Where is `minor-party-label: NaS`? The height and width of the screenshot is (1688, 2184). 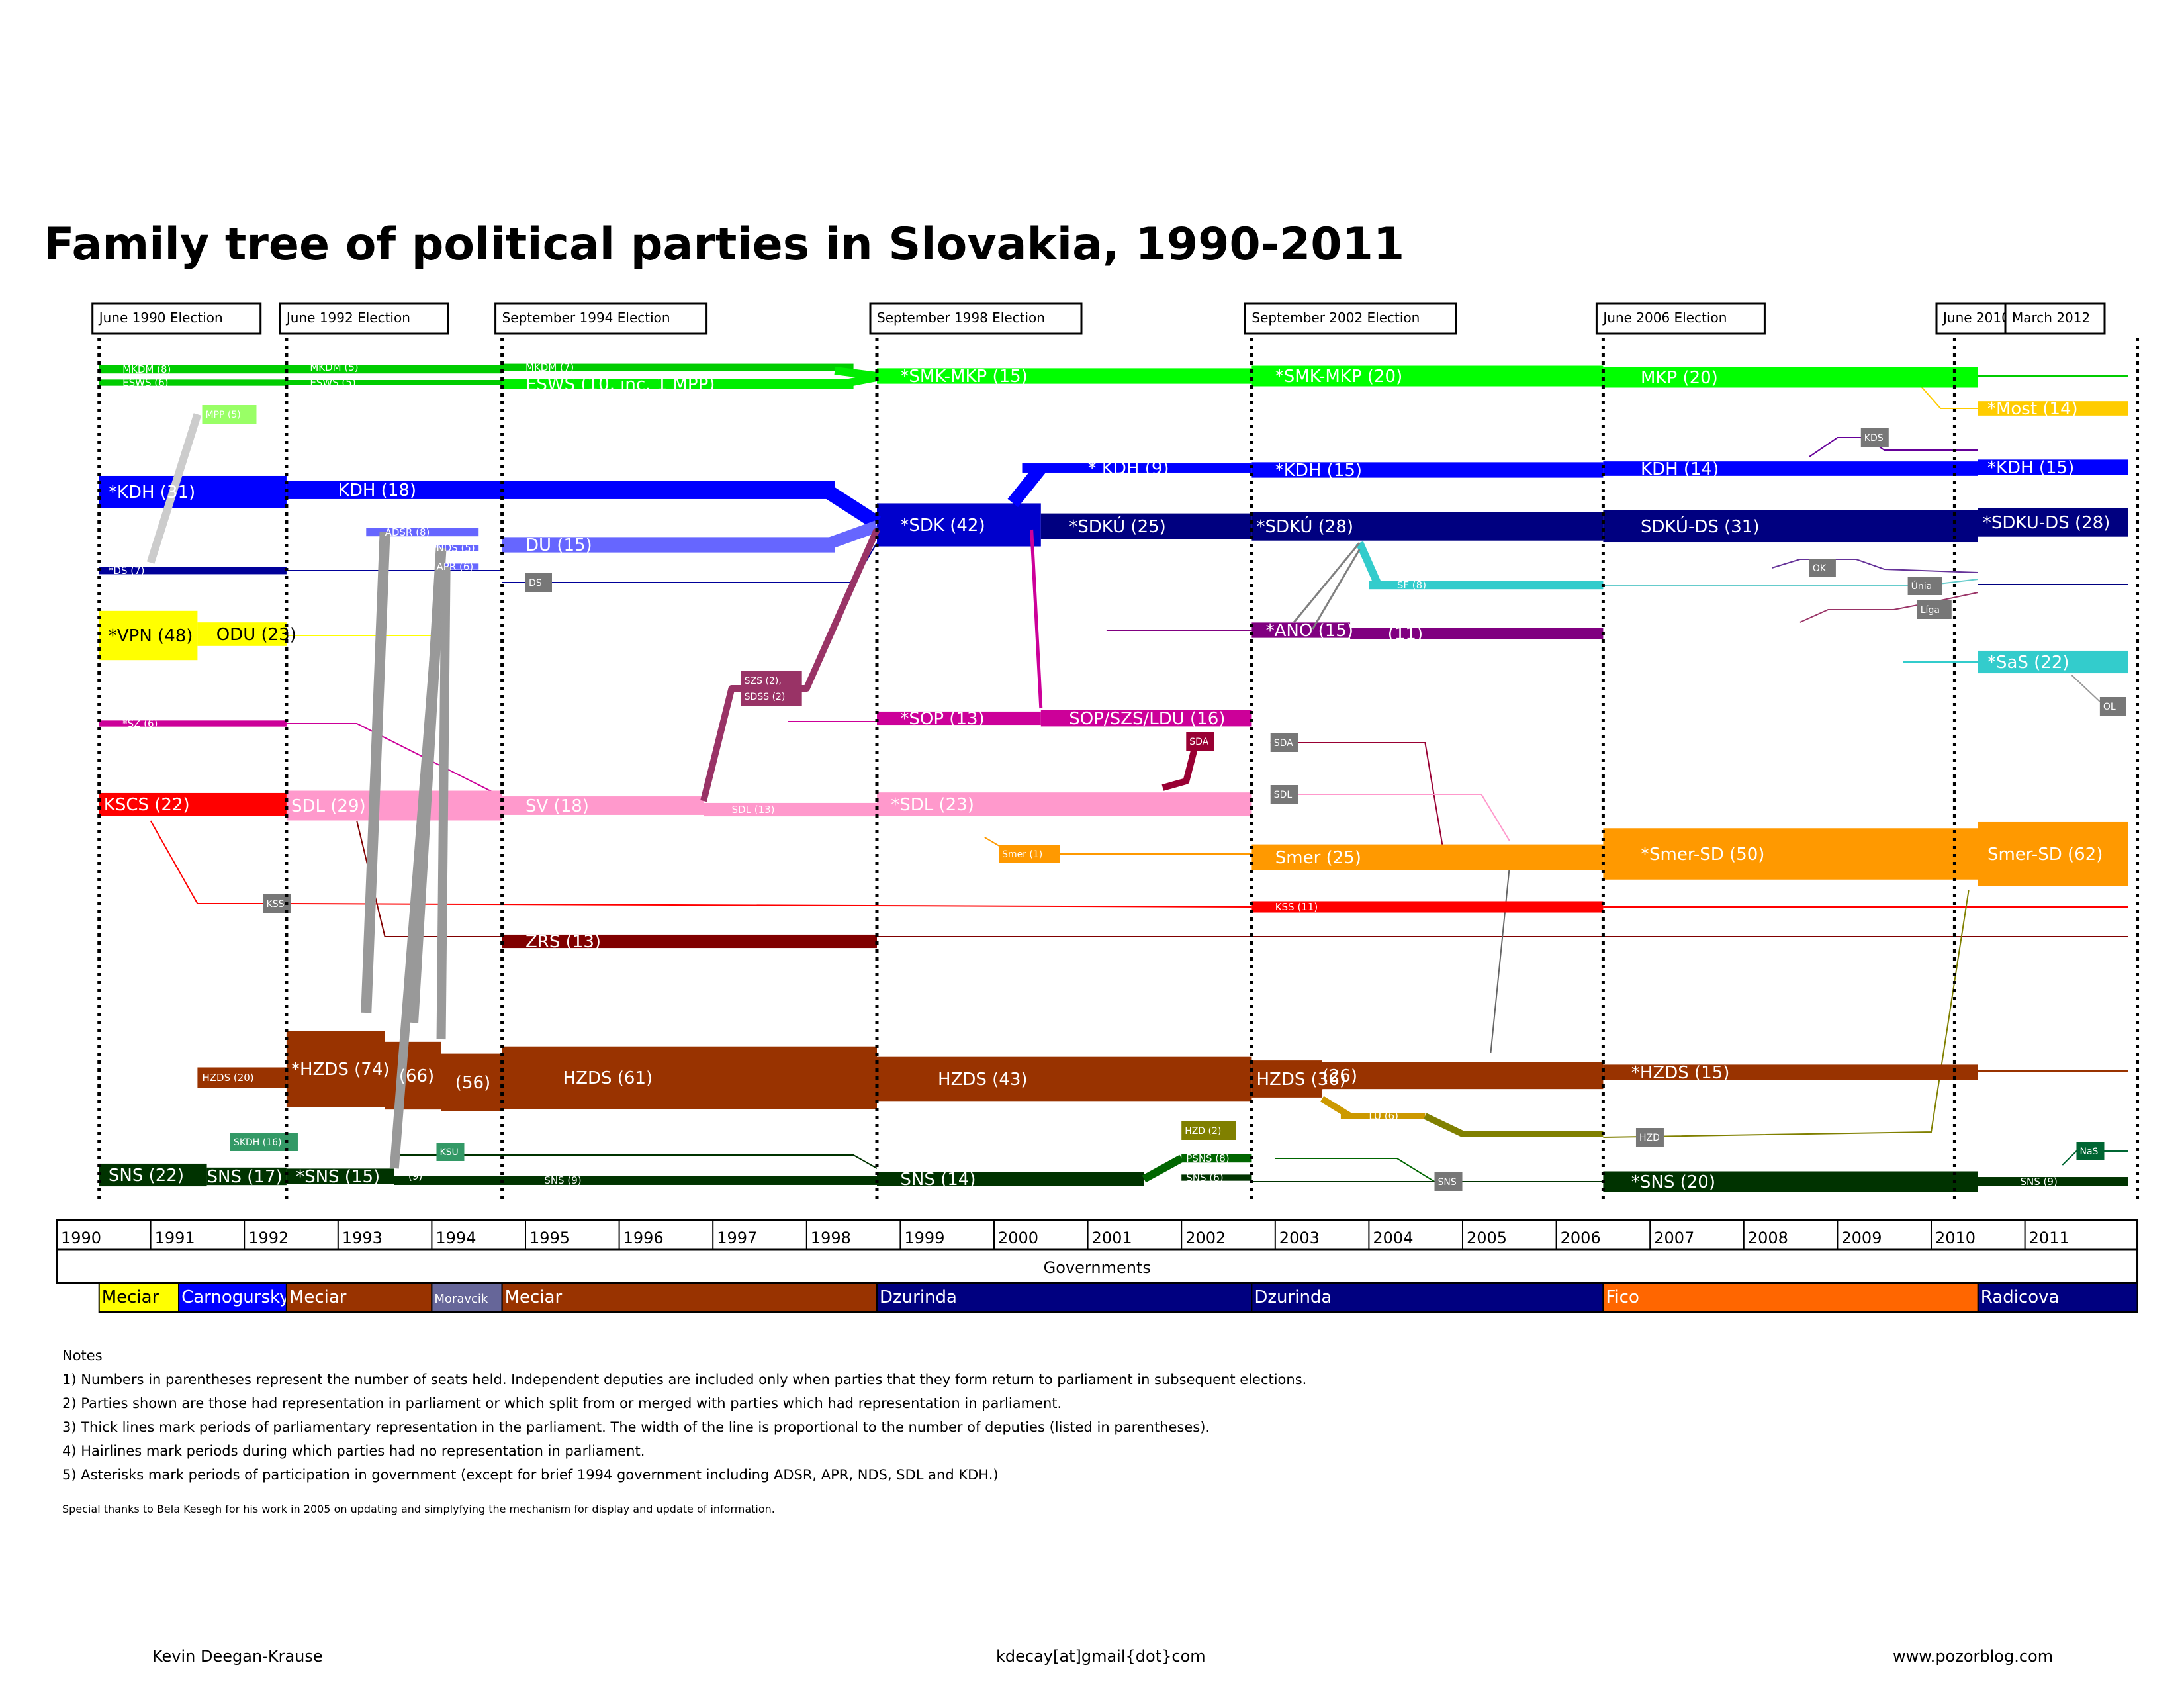 minor-party-label: NaS is located at coordinates (2088, 1152).